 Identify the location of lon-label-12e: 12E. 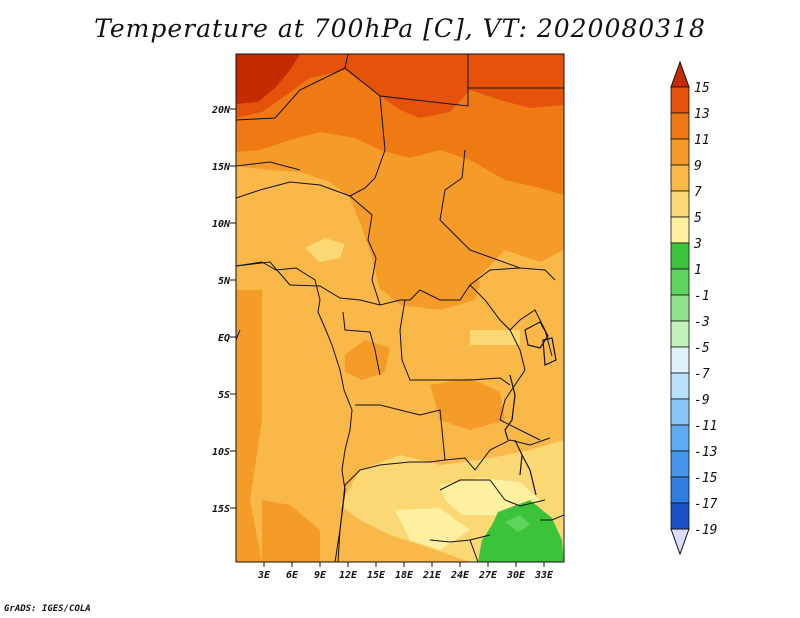
(348, 575).